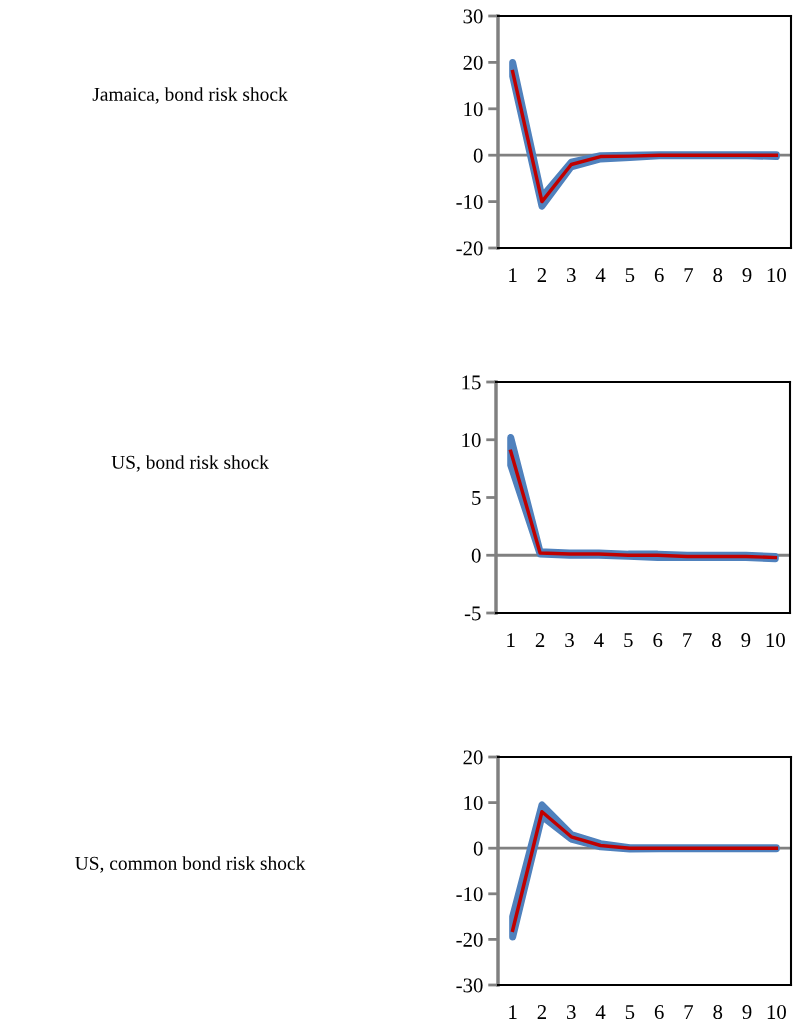 The image size is (796, 1033). What do you see at coordinates (472, 613) in the screenshot?
I see `y-tick-label: -5` at bounding box center [472, 613].